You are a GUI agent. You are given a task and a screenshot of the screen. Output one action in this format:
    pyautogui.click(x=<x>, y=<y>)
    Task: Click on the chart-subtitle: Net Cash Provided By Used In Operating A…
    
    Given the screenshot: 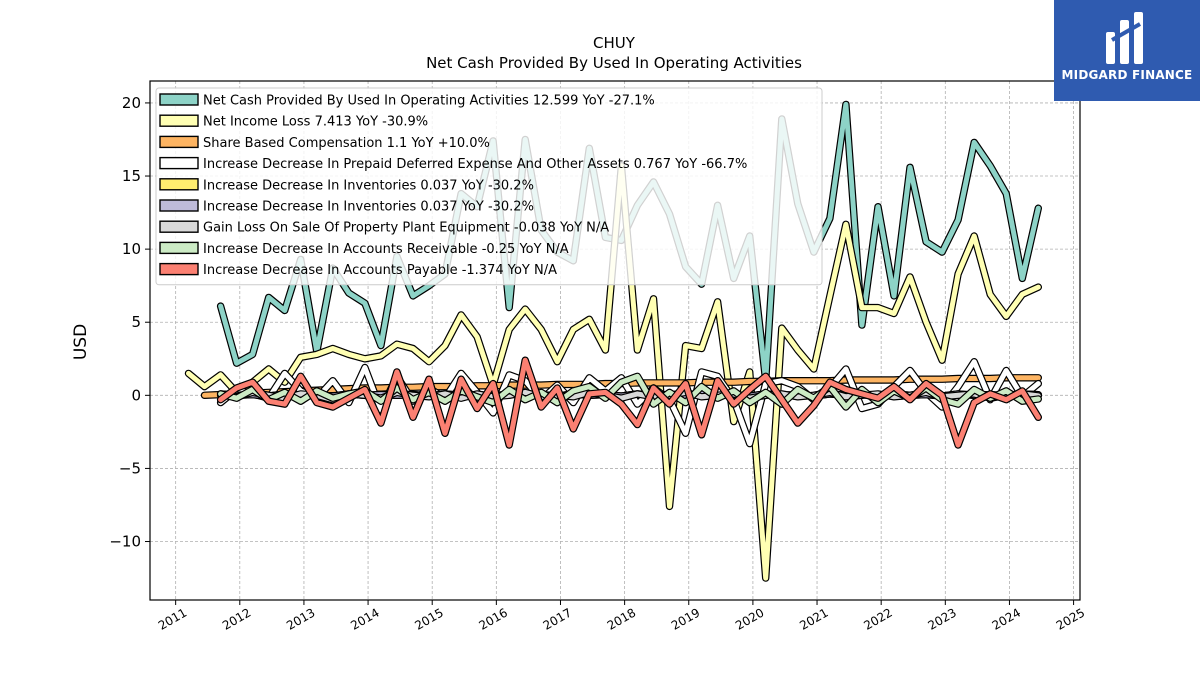 What is the action you would take?
    pyautogui.click(x=614, y=63)
    